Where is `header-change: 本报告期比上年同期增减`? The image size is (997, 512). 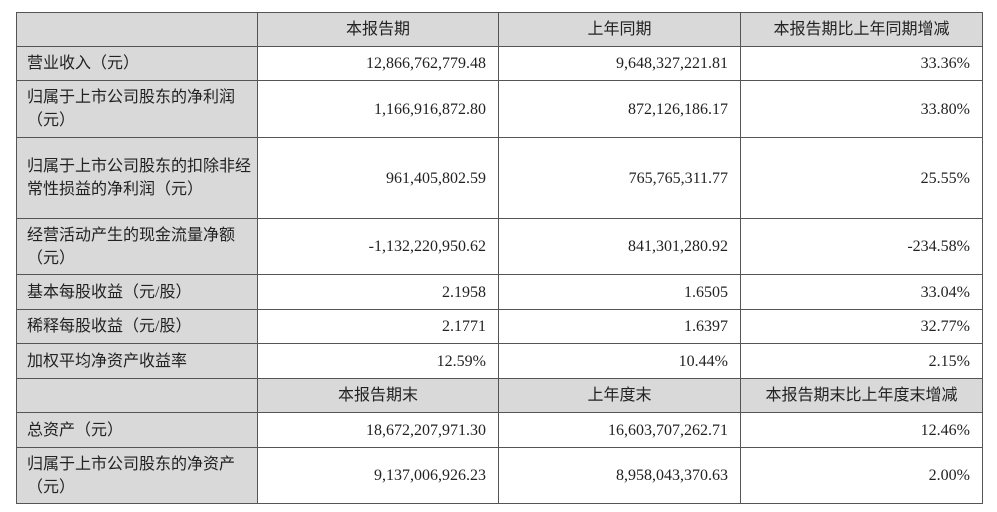 header-change: 本报告期比上年同期增减 is located at coordinates (861, 29).